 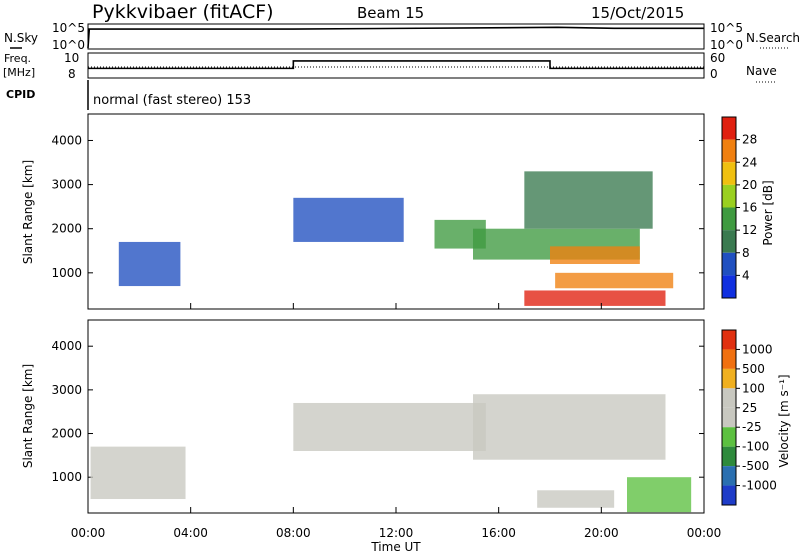 I want to click on freq-right-tick-bottom: 0, so click(x=714, y=74).